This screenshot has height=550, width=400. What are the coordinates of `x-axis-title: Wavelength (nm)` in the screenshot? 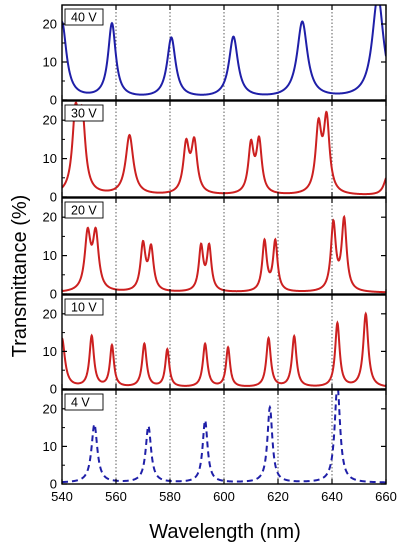 It's located at (225, 532).